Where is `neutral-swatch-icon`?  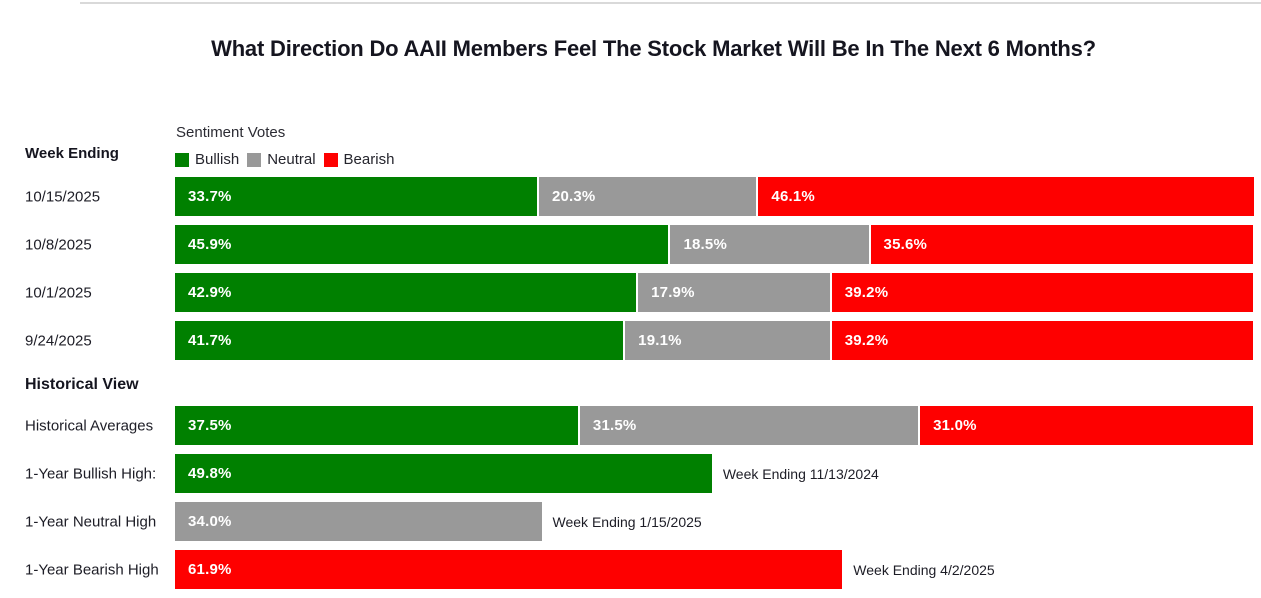
neutral-swatch-icon is located at coordinates (254, 159).